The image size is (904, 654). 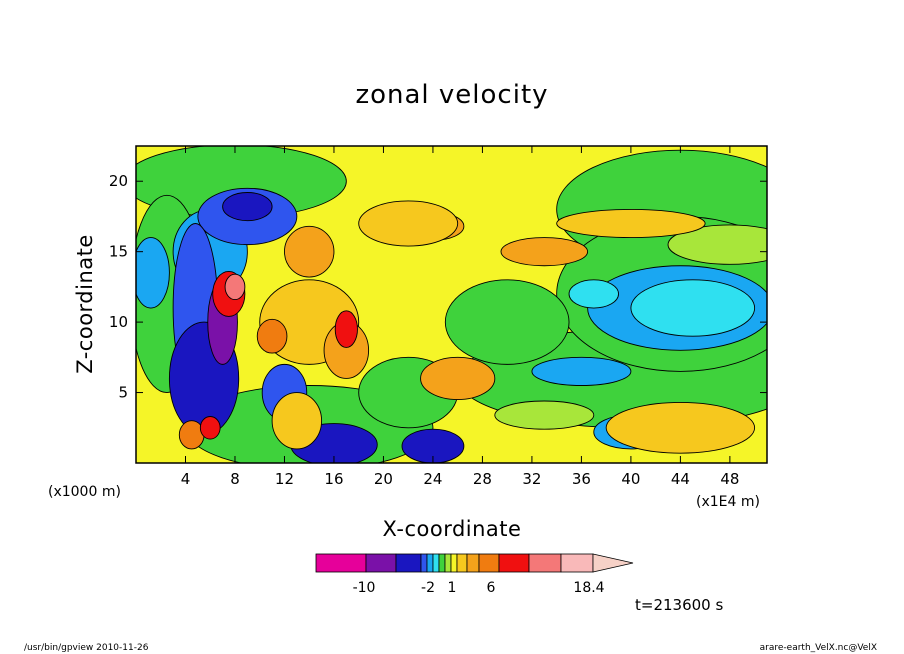 What do you see at coordinates (491, 588) in the screenshot?
I see `colorbar-tick-label-3: 6` at bounding box center [491, 588].